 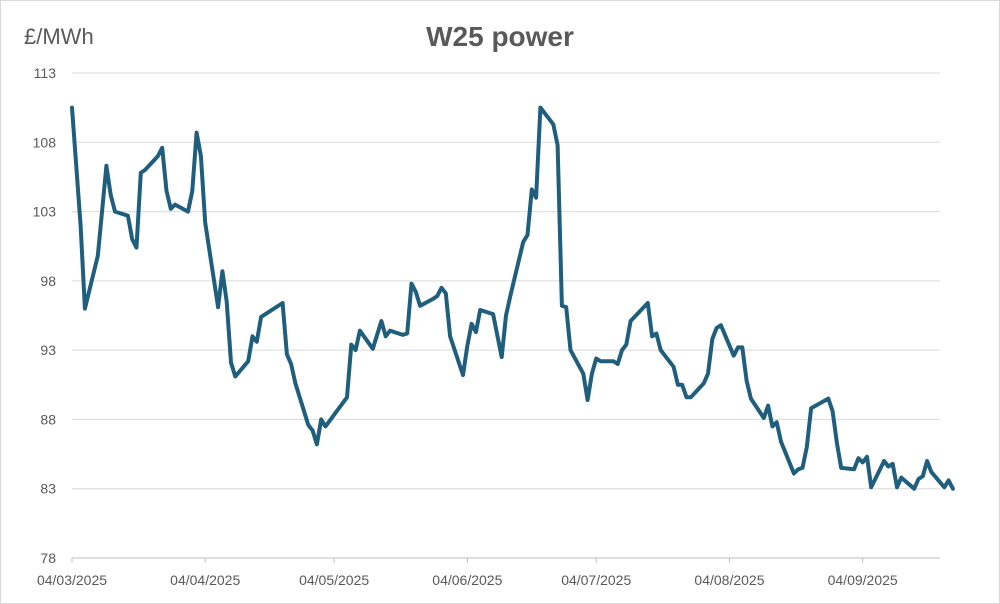 What do you see at coordinates (334, 580) in the screenshot?
I see `x-tick-label: 04/05/2025` at bounding box center [334, 580].